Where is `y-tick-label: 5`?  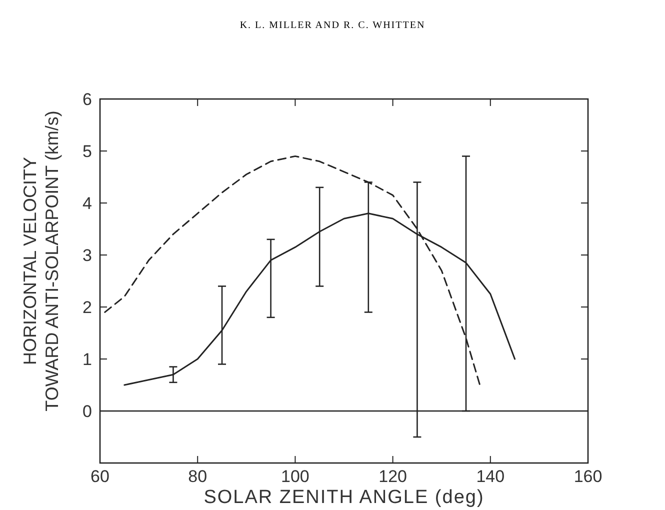
y-tick-label: 5 is located at coordinates (87, 151).